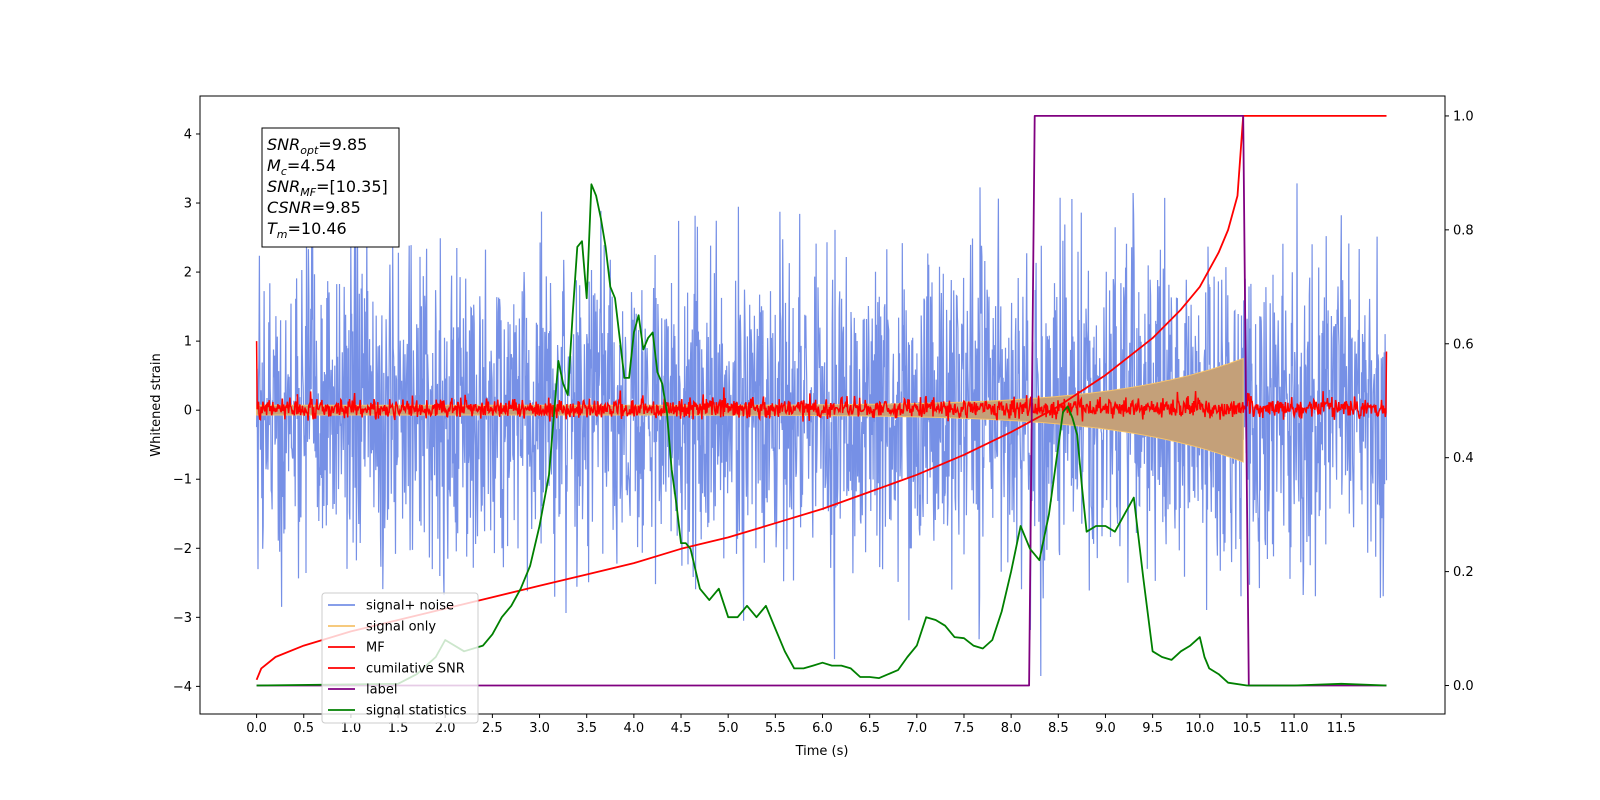 This screenshot has height=800, width=1600. I want to click on x-tick-label: 4.5, so click(681, 728).